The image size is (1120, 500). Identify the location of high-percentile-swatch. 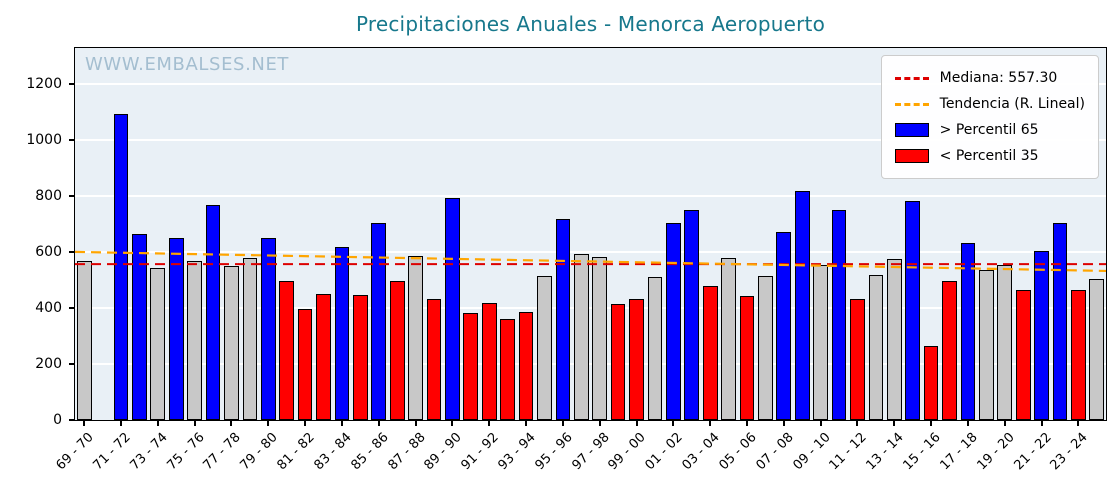
(911, 130).